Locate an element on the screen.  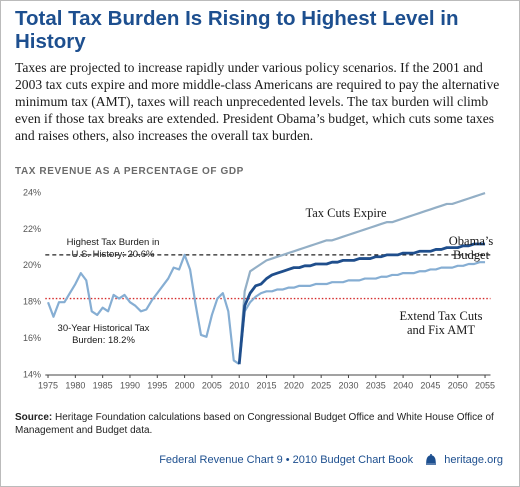
x-tick-label: 2015 is located at coordinates (267, 385).